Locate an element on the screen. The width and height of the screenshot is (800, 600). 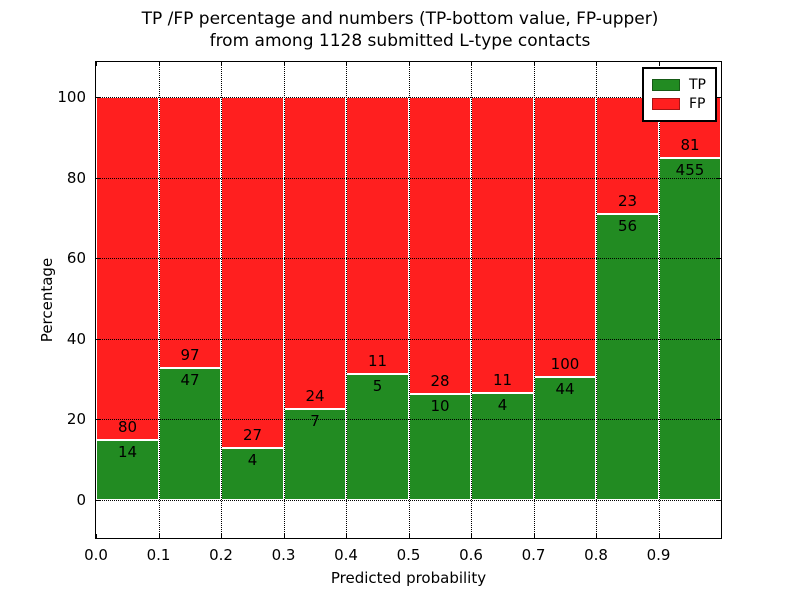
y-tick-label: 0 is located at coordinates (81, 500).